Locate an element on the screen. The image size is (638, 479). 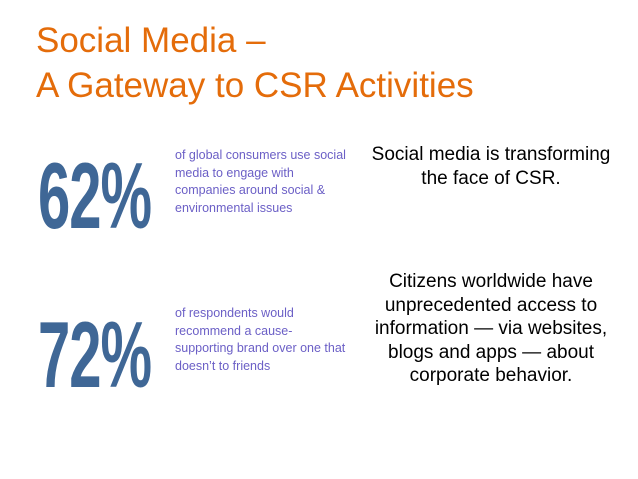
stat-62-percent: 62% is located at coordinates (95, 196).